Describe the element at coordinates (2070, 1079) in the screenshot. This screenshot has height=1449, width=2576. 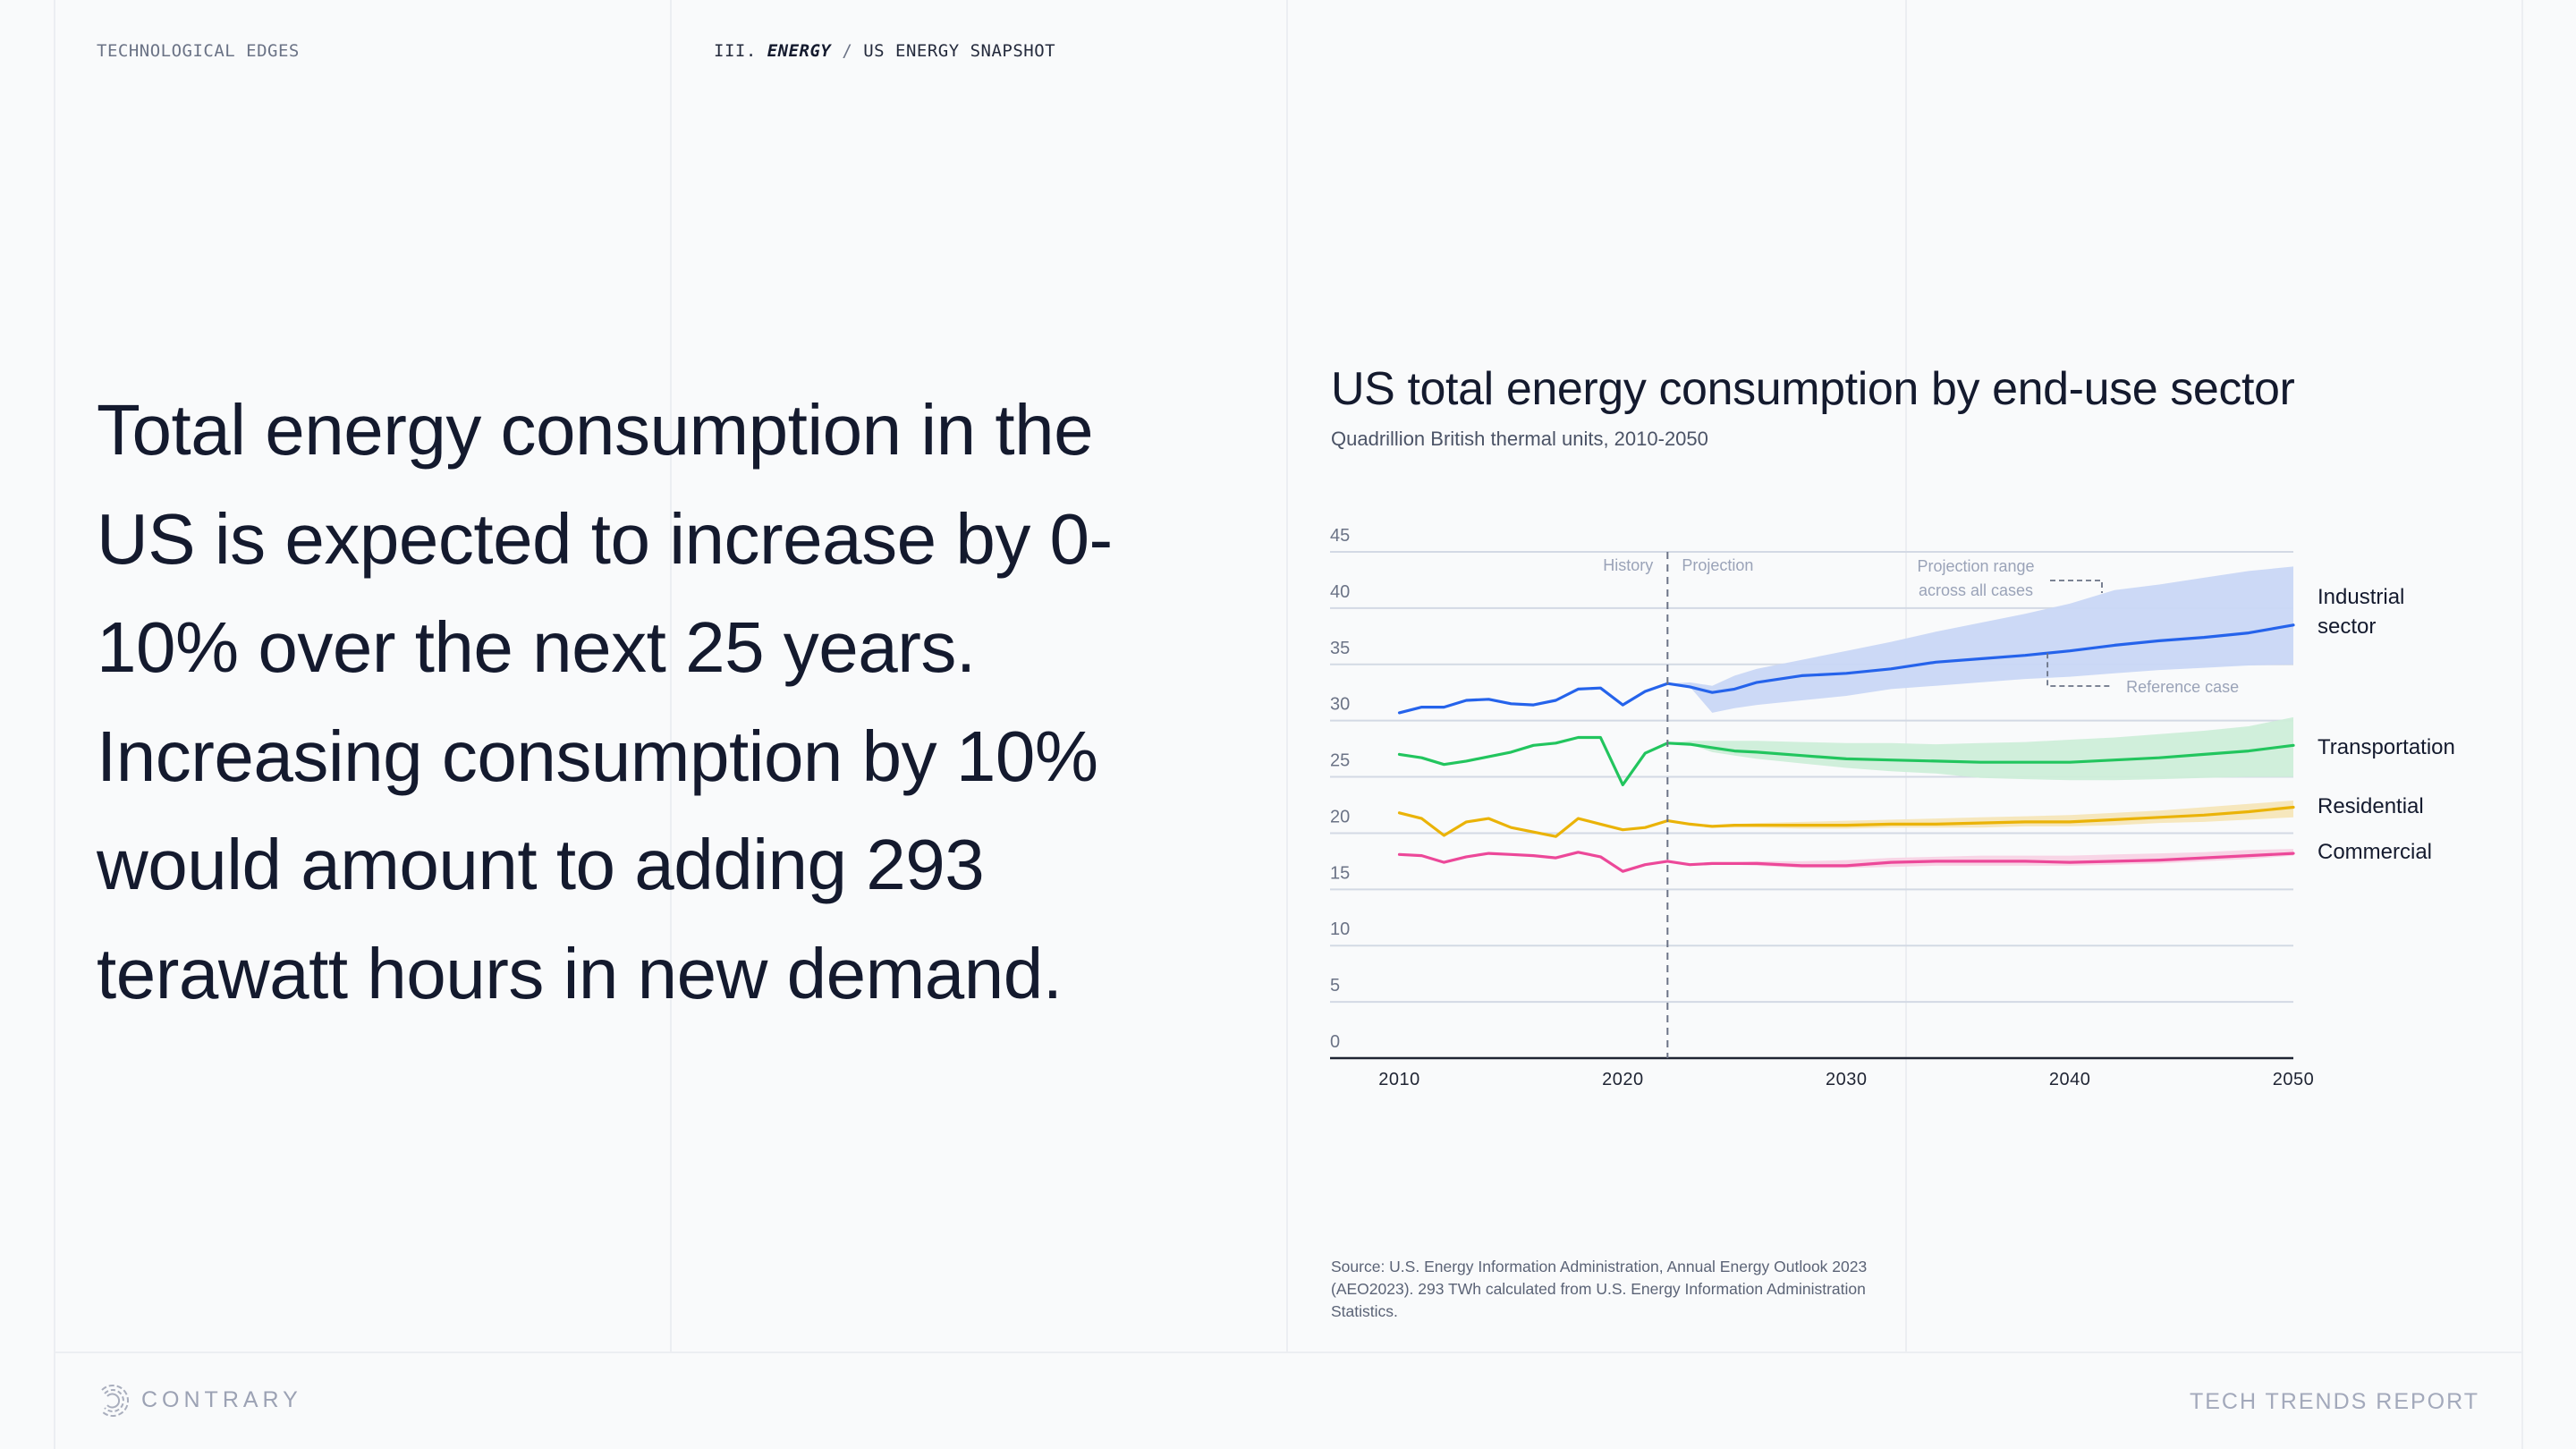
I see `x-tick-label: 2040` at that location.